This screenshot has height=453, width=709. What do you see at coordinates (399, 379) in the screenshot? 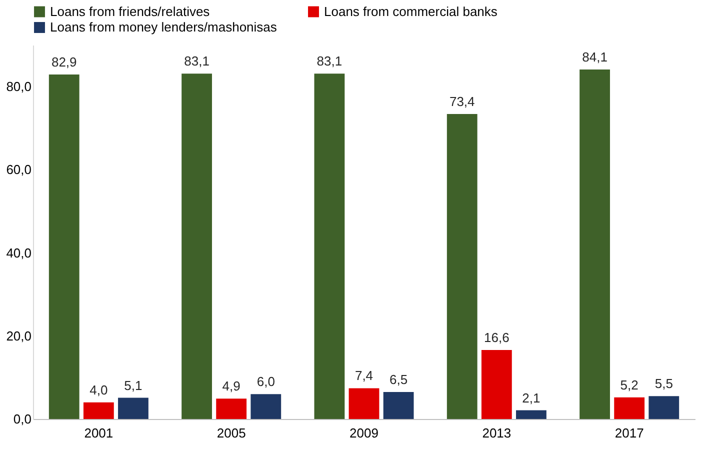
I see `data-label: 6,5` at bounding box center [399, 379].